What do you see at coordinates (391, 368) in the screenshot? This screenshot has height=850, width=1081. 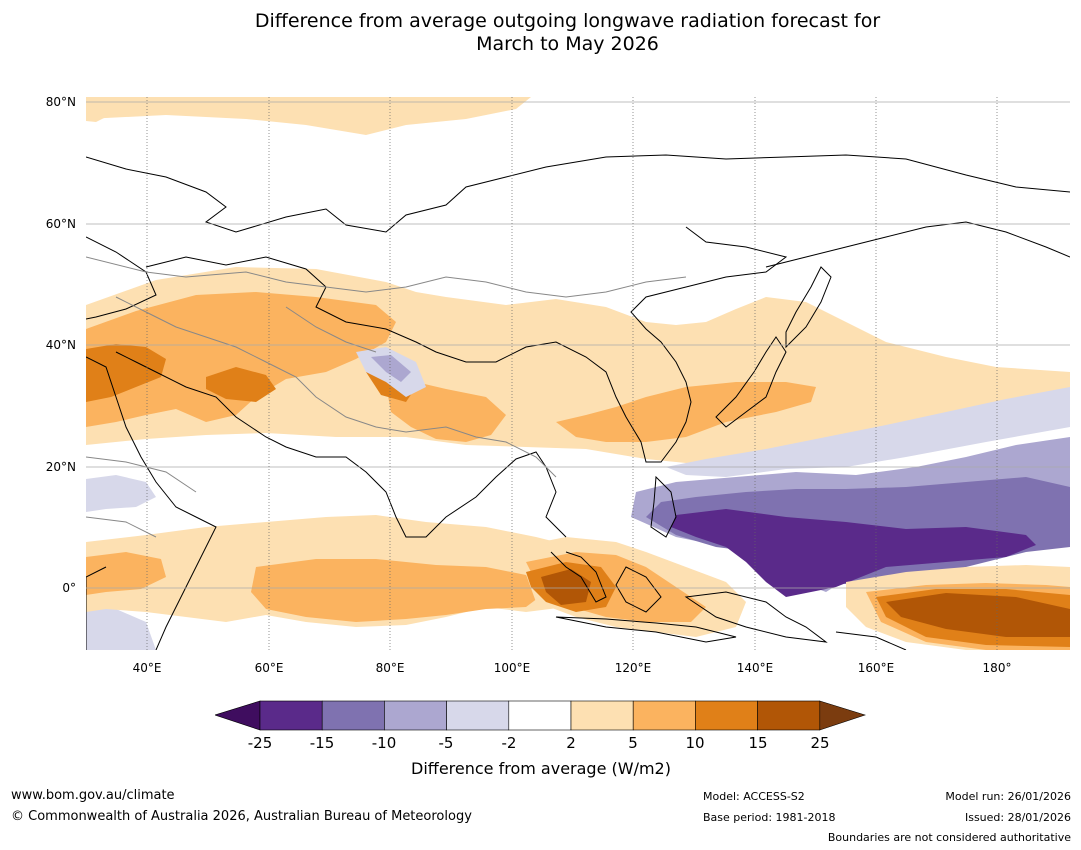 I see `region-tarim-m10` at bounding box center [391, 368].